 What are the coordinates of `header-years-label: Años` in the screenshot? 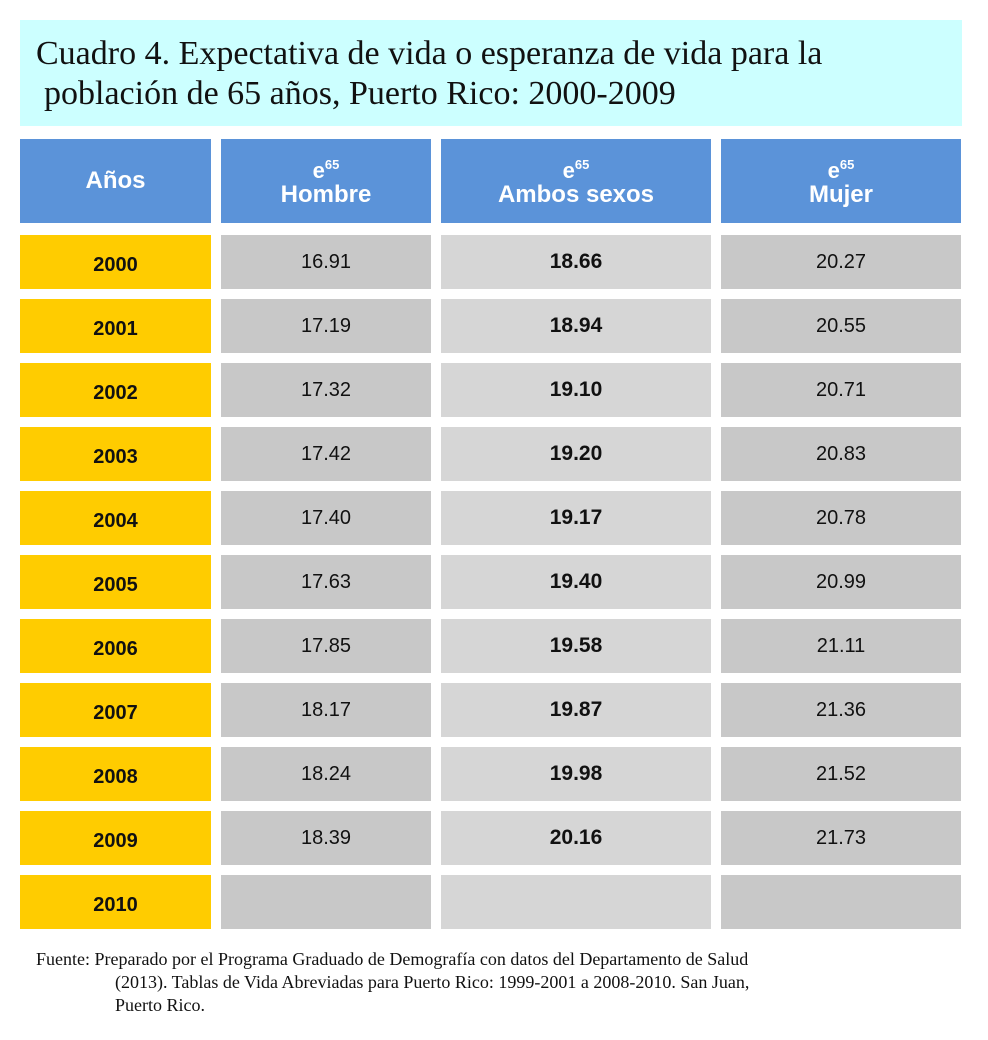 It's located at (115, 180).